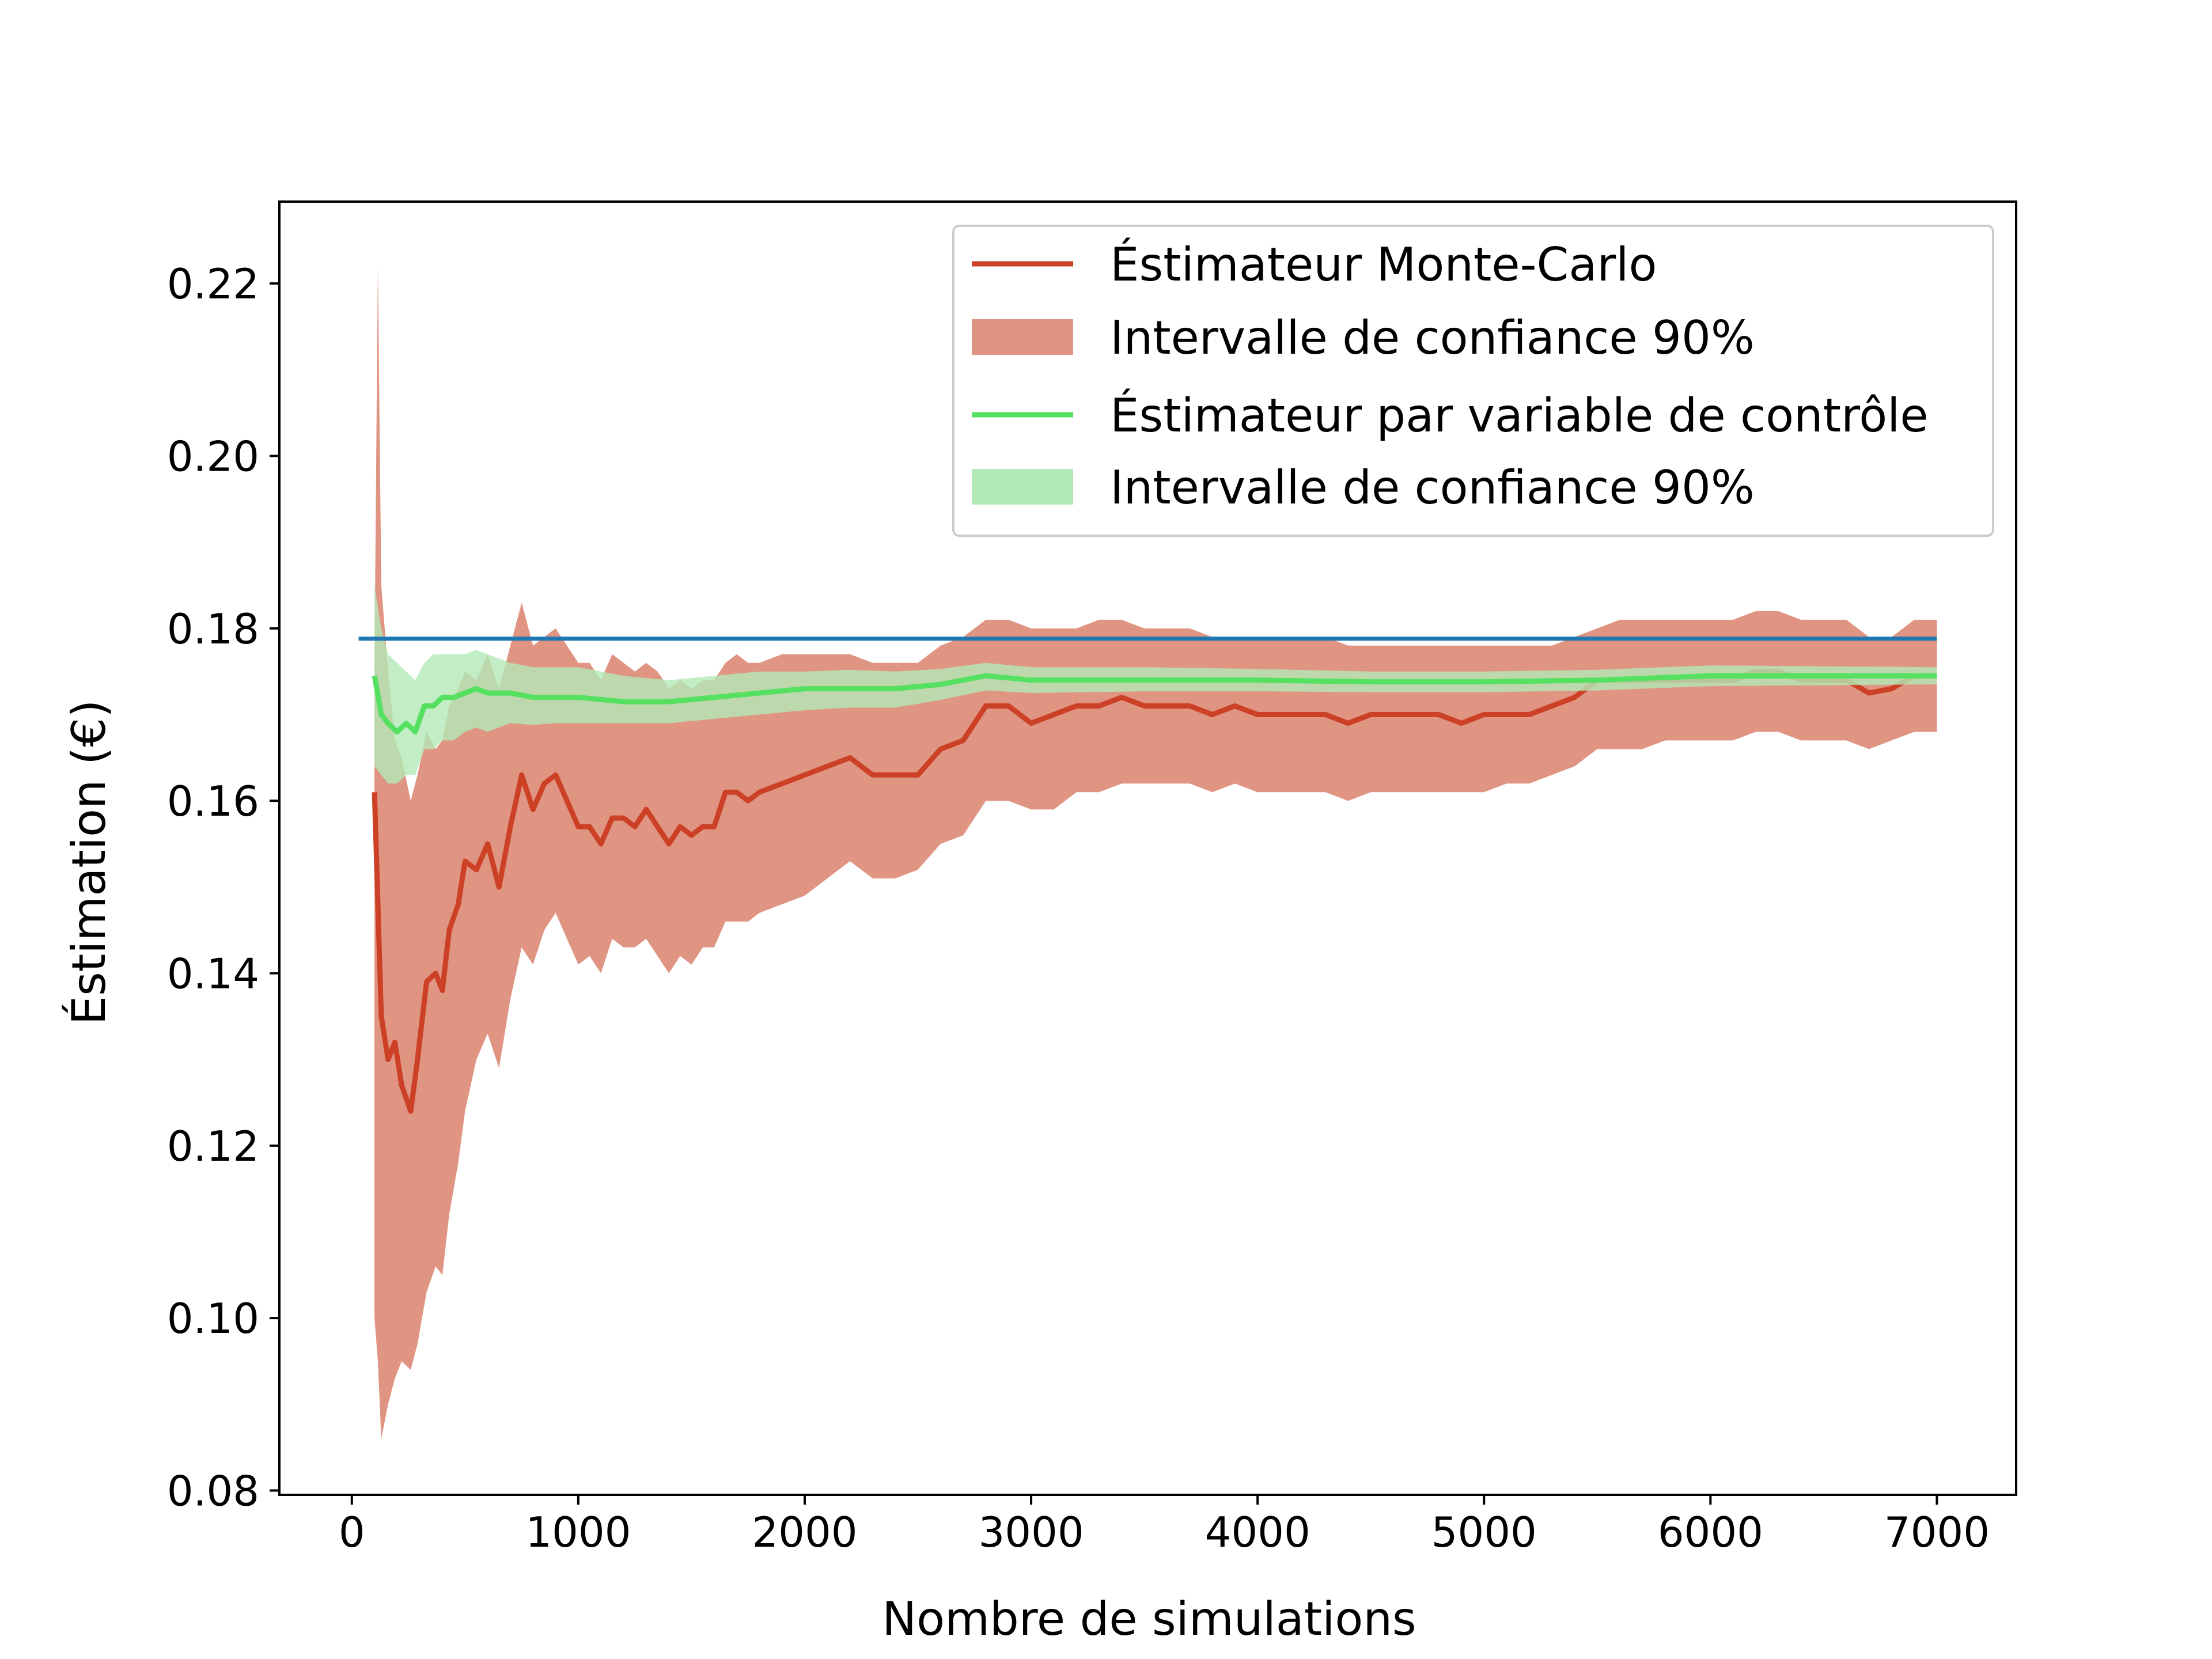  Describe the element at coordinates (1149, 1619) in the screenshot. I see `x-axis-label: Nombre de simulations` at that location.